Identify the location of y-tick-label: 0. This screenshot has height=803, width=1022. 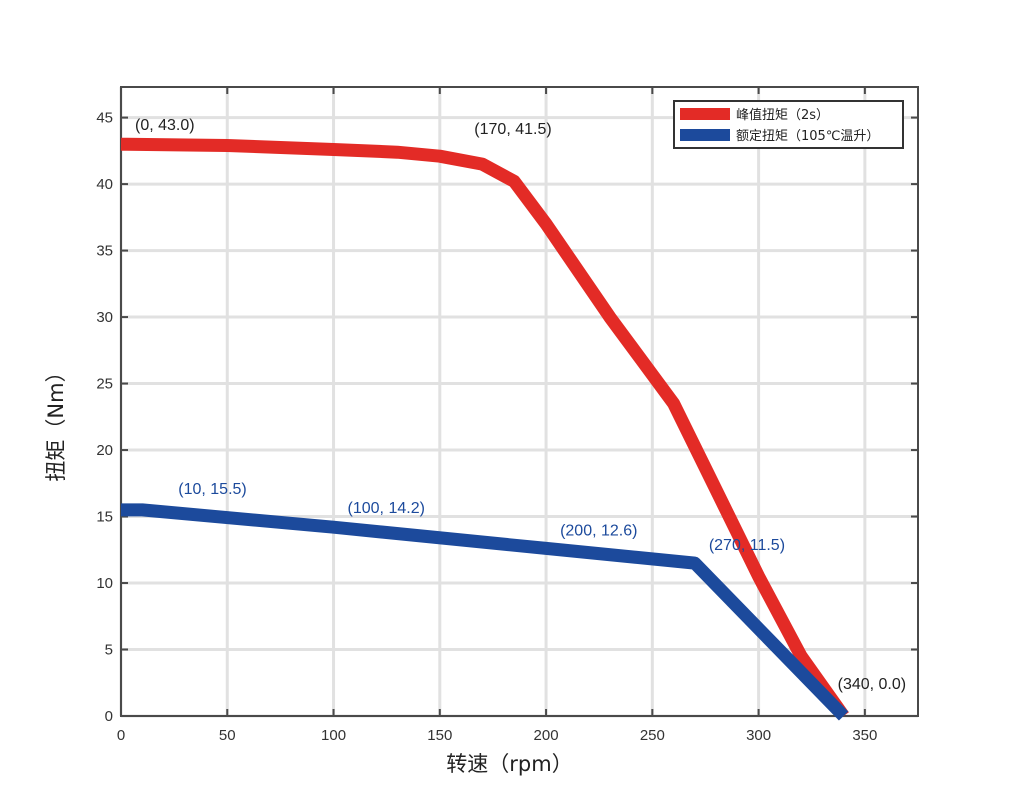
(109, 716).